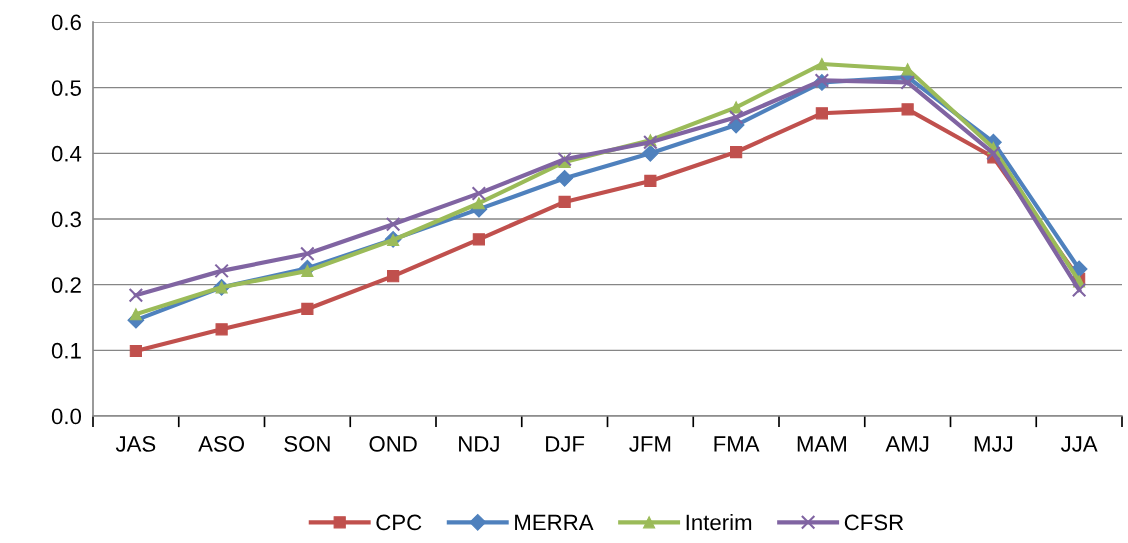 The height and width of the screenshot is (543, 1128). What do you see at coordinates (66, 88) in the screenshot?
I see `y-tick-label: 0.5` at bounding box center [66, 88].